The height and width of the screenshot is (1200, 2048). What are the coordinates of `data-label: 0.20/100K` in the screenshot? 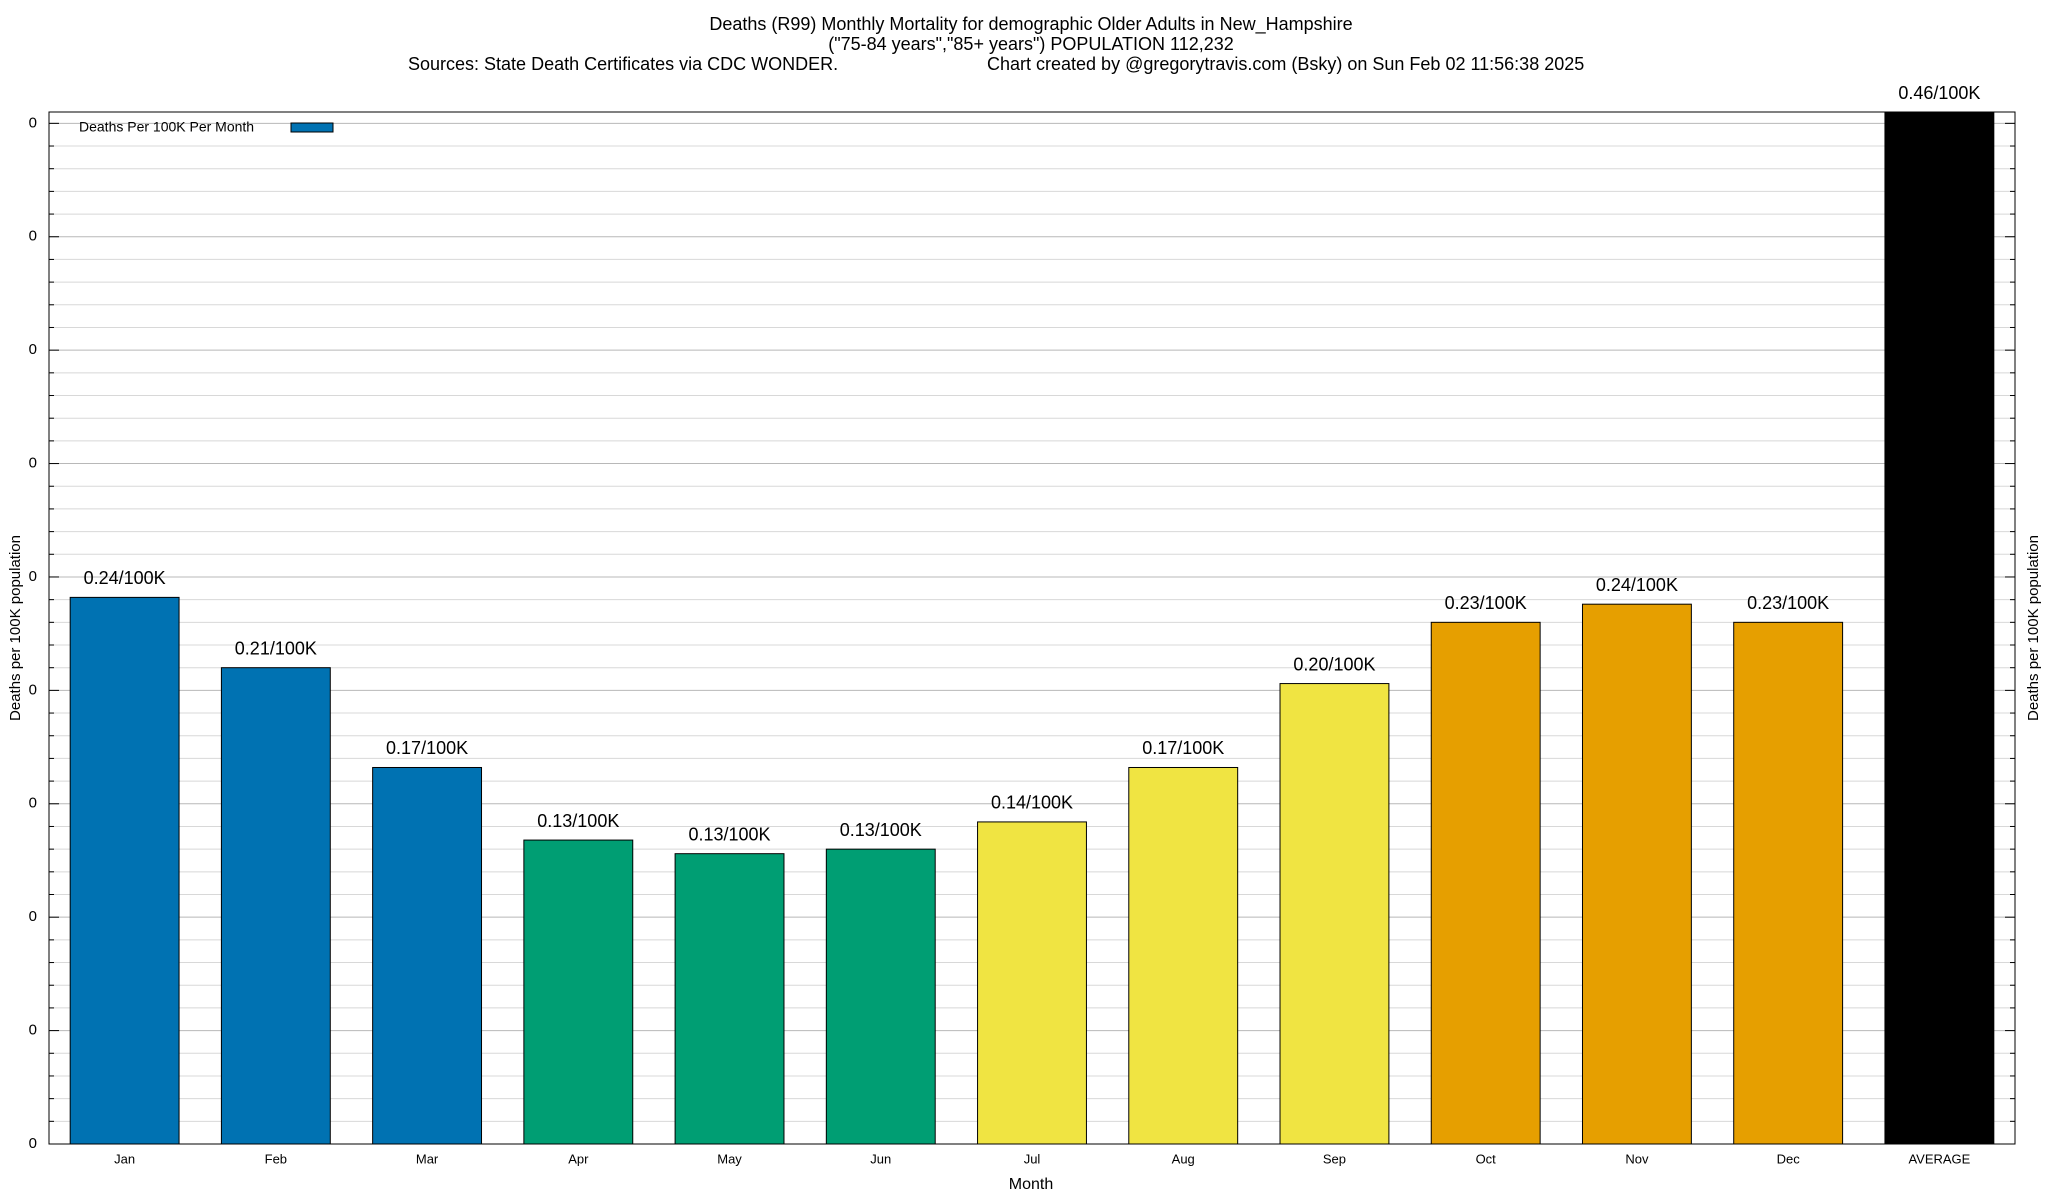 It's located at (1334, 664).